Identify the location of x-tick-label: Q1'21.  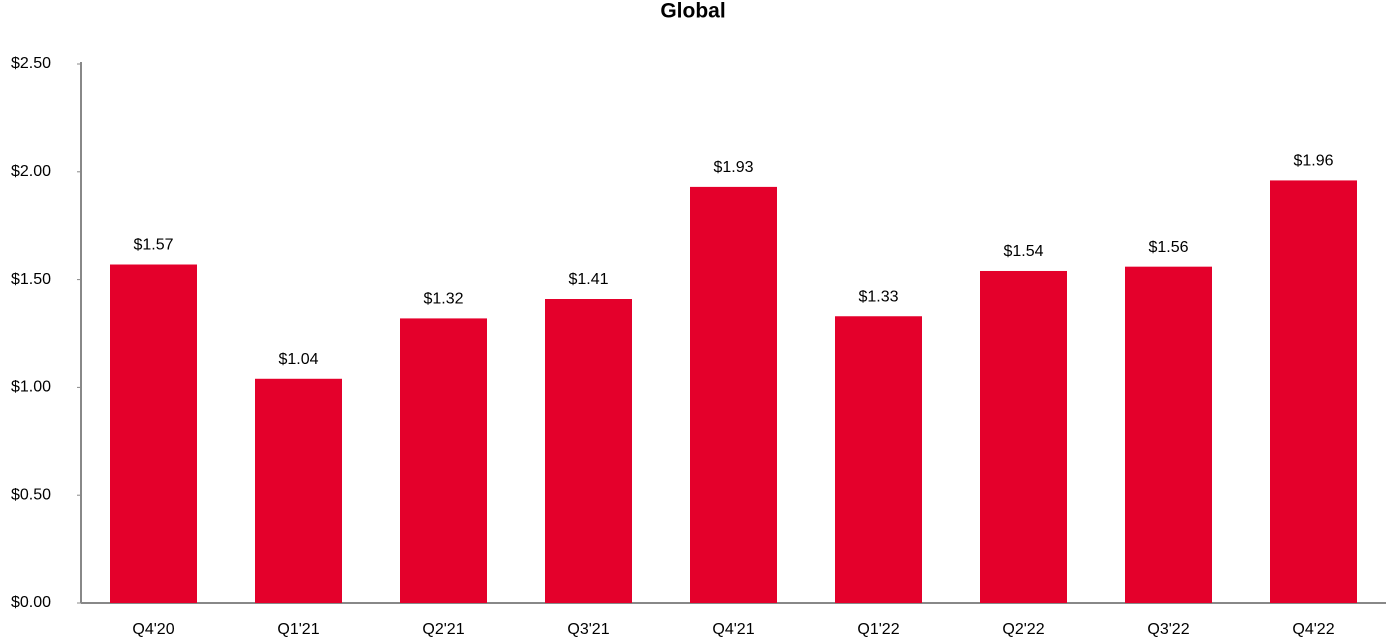
(298, 629).